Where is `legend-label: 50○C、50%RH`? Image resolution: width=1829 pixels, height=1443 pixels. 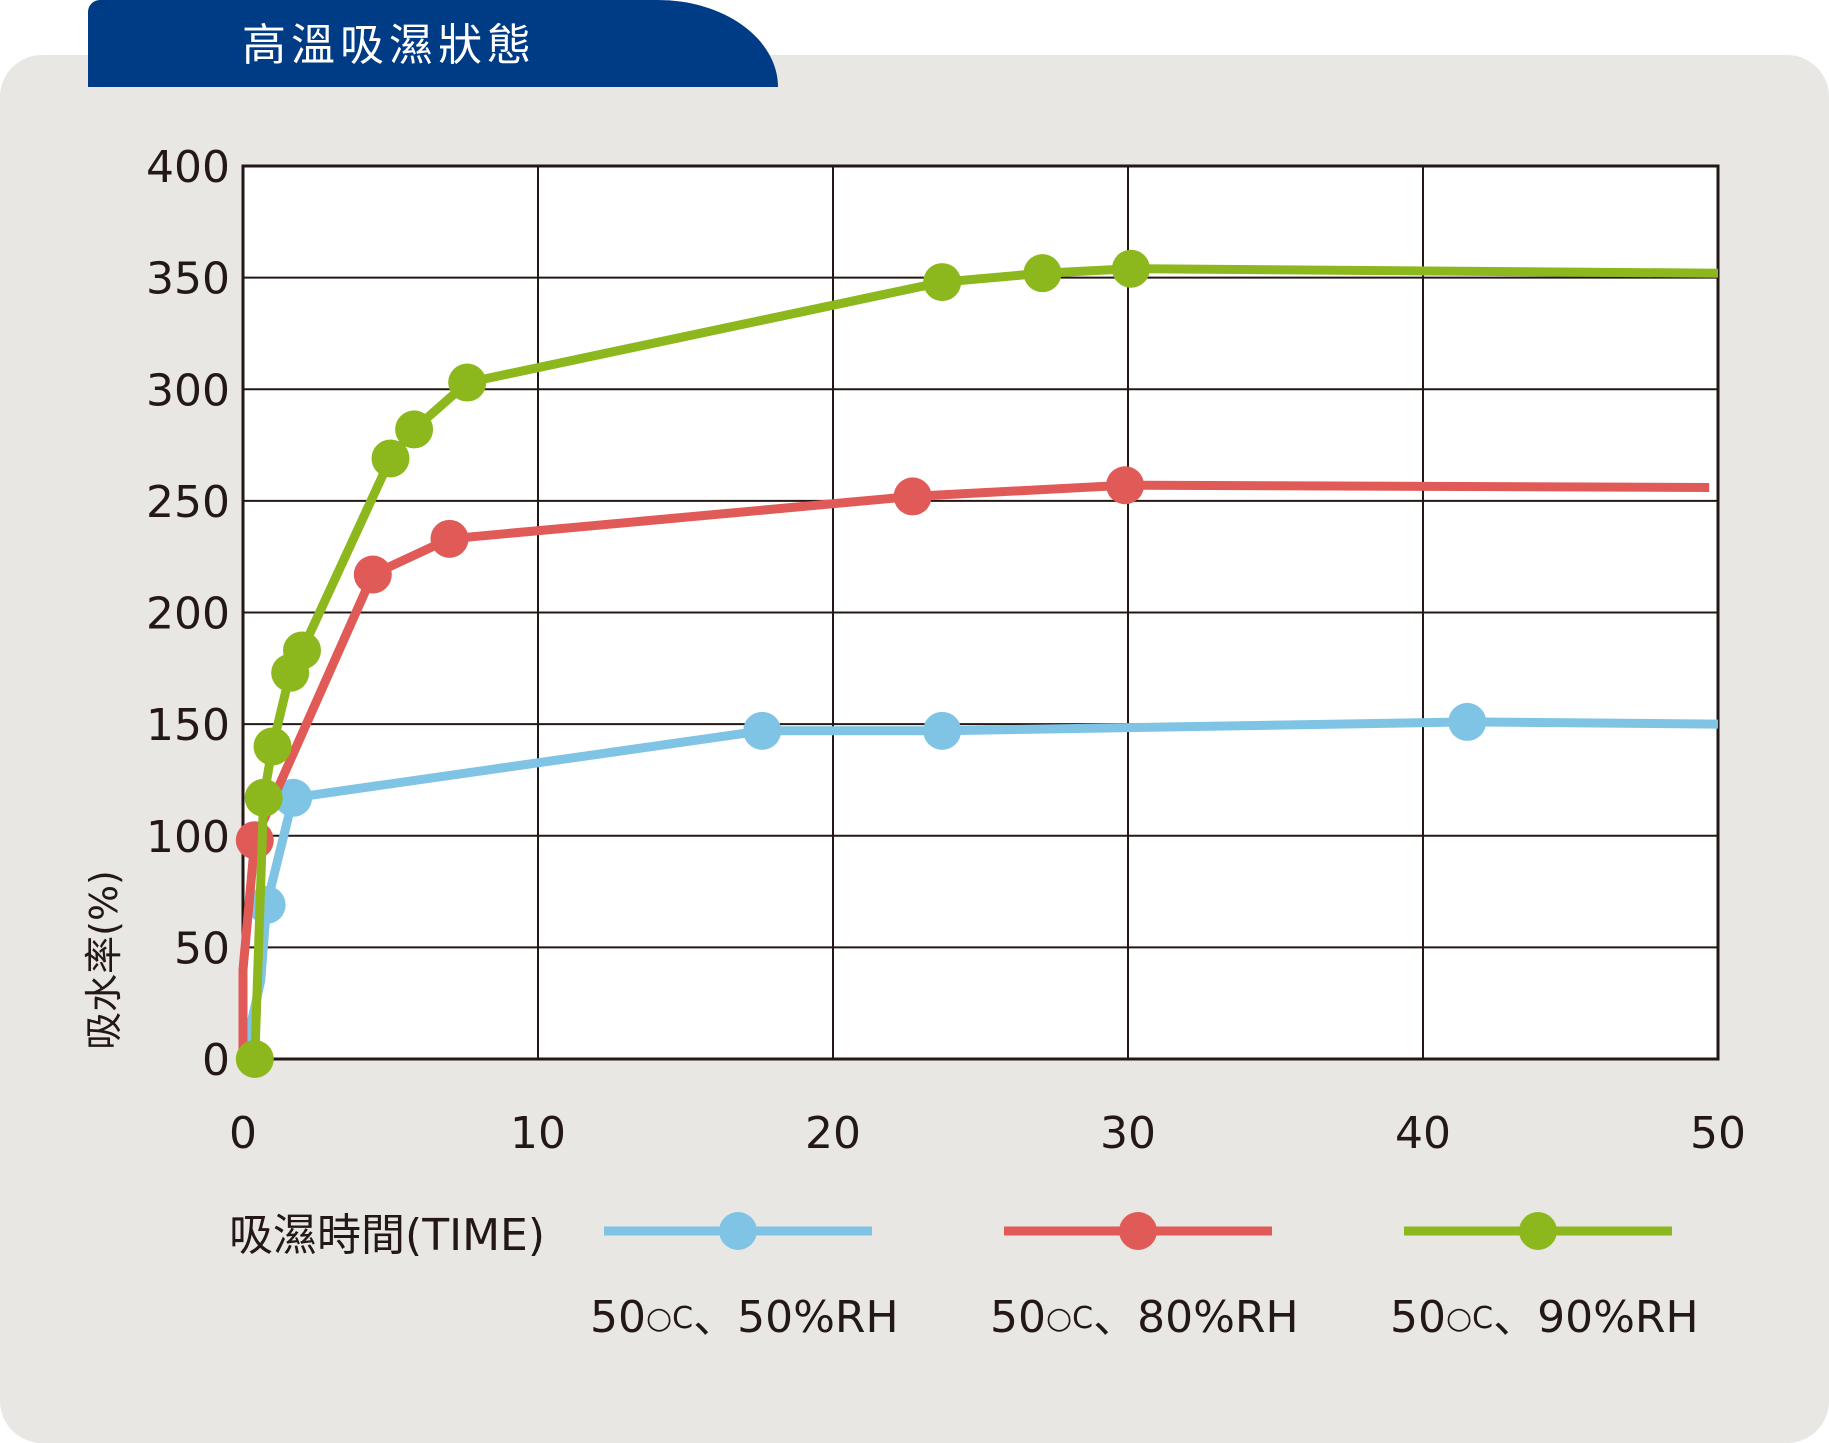 legend-label: 50○C、50%RH is located at coordinates (744, 1317).